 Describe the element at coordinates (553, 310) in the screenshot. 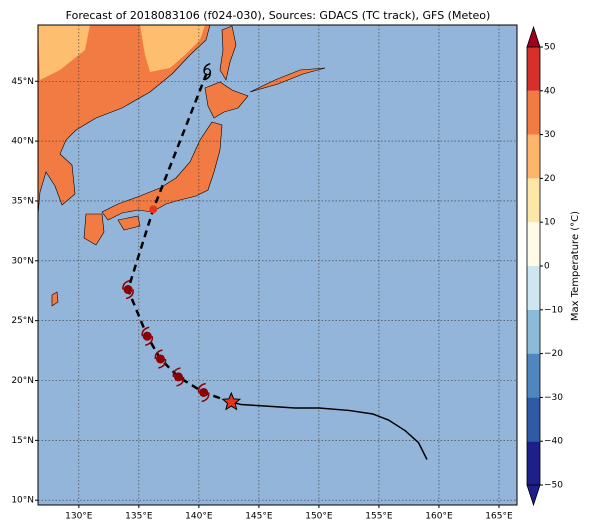

I see `colorbar-tick-label: −10` at that location.